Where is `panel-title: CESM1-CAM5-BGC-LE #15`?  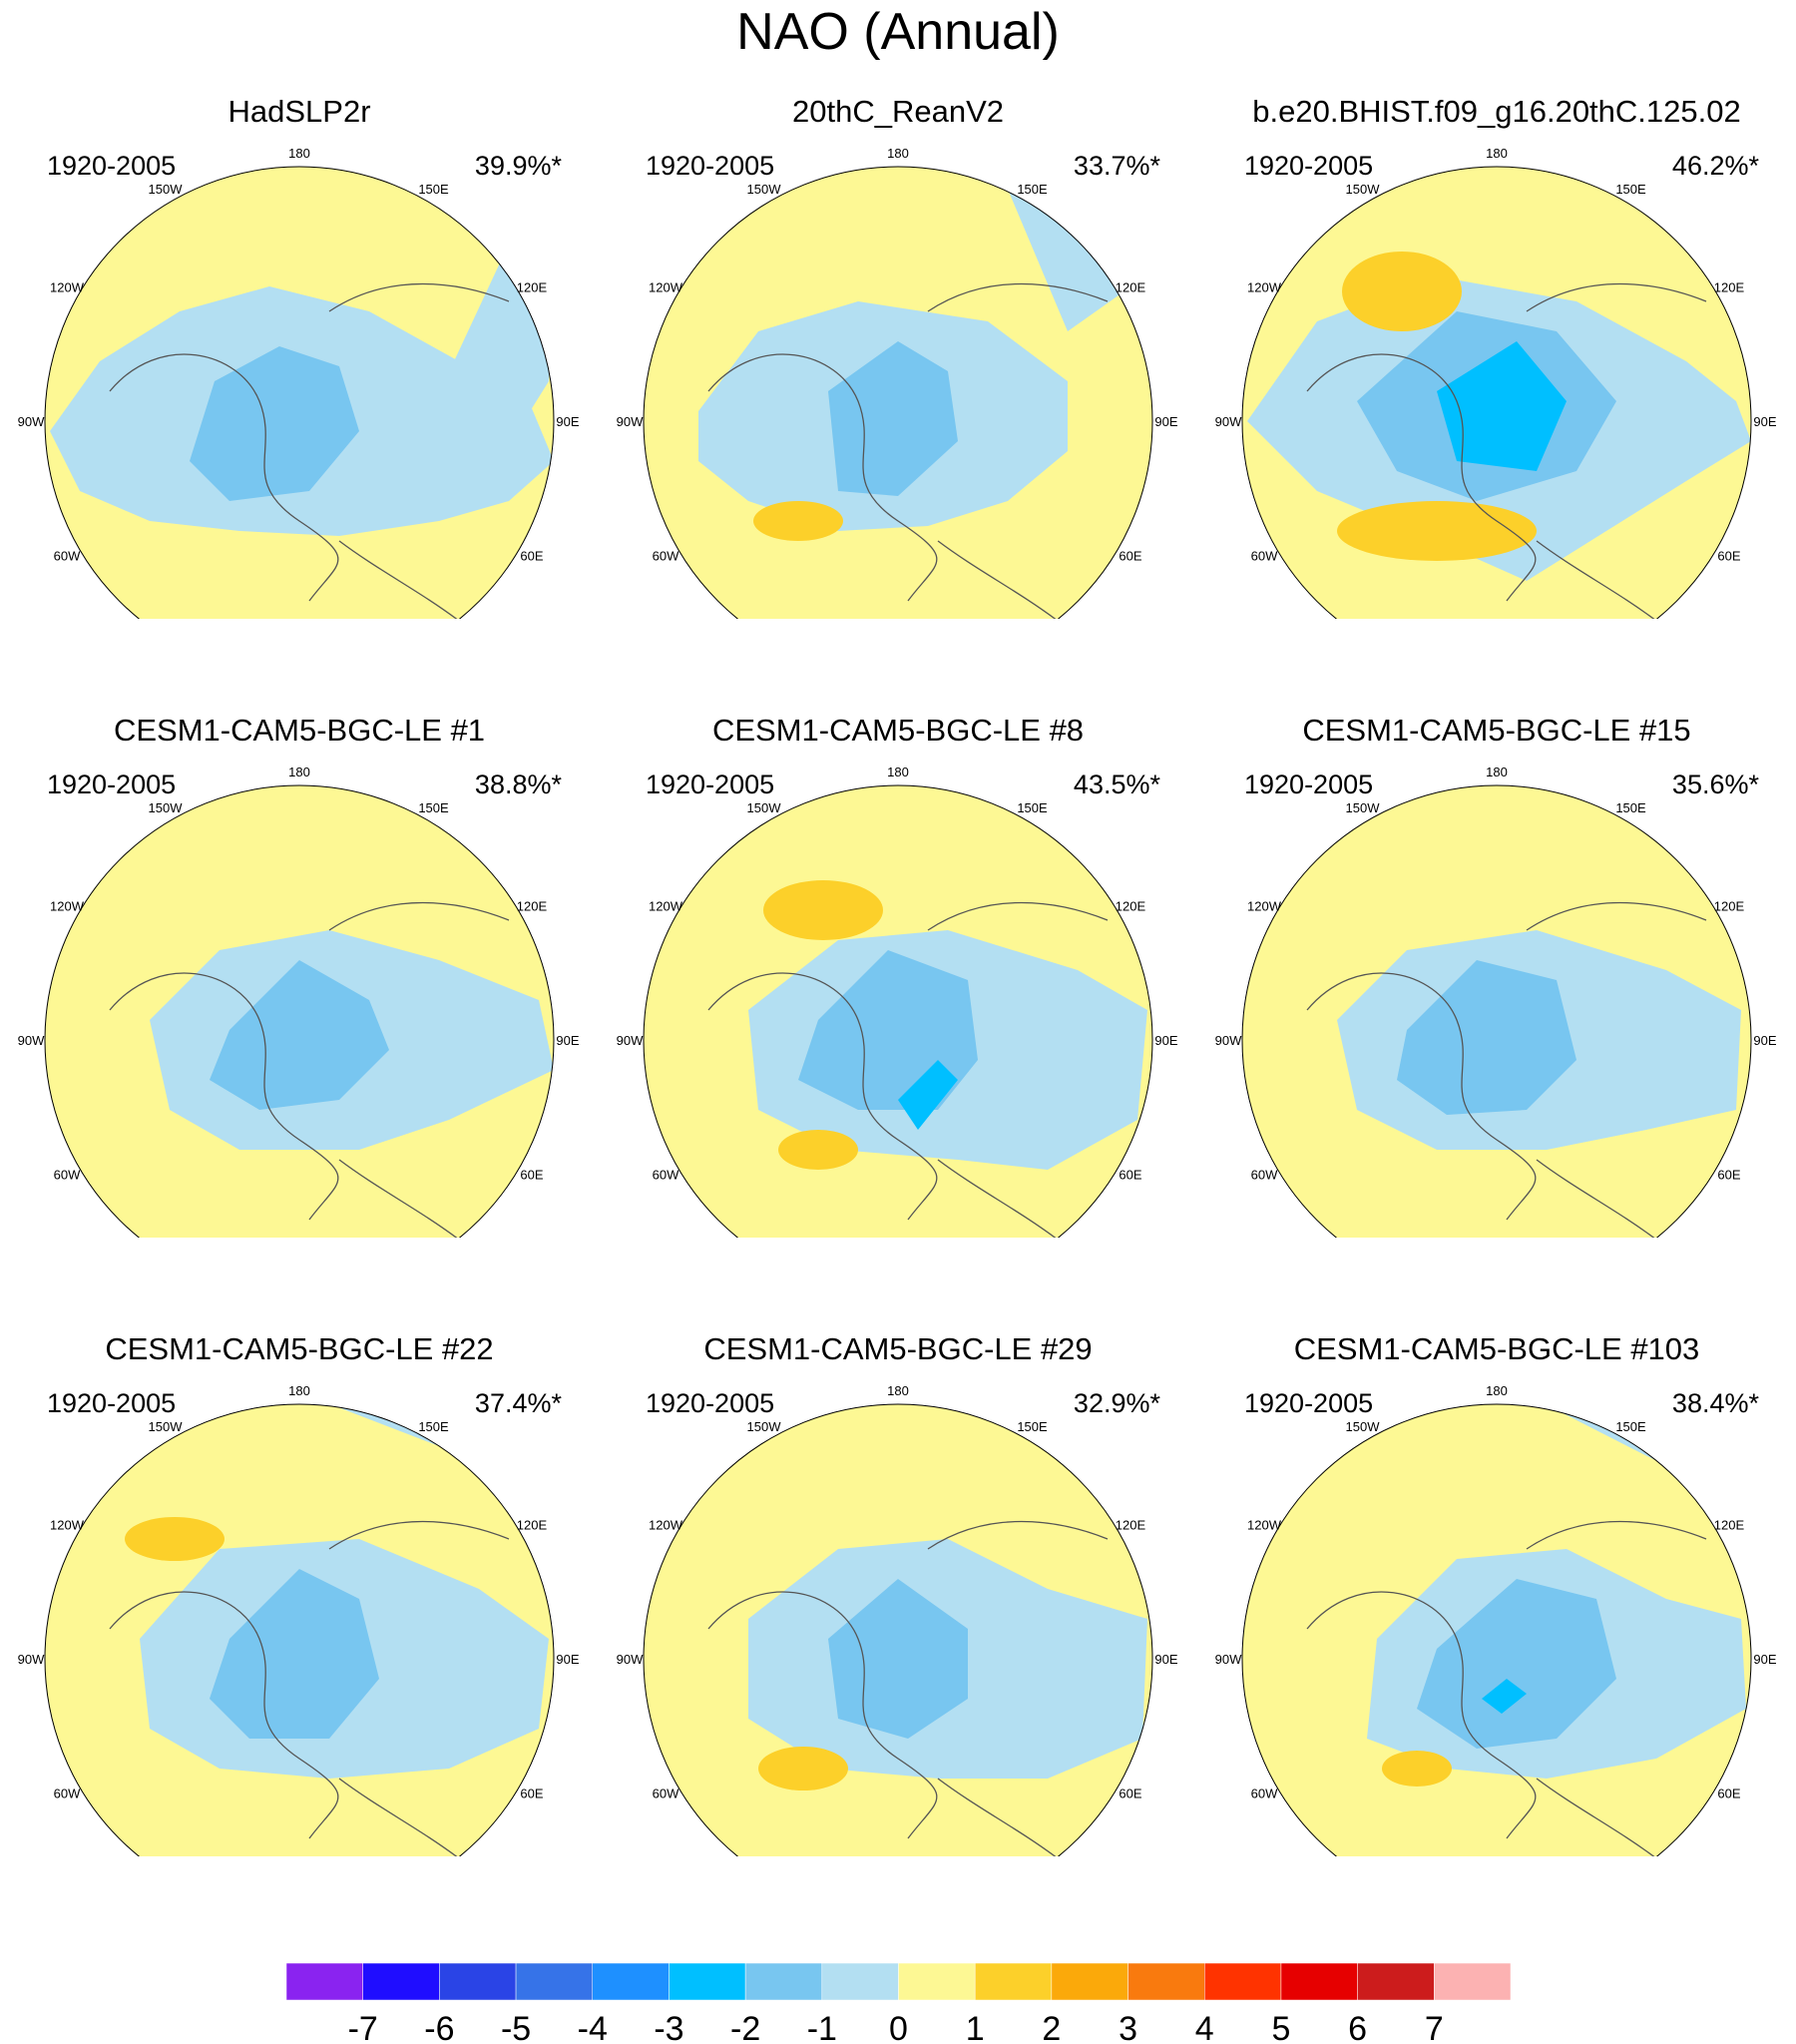 panel-title: CESM1-CAM5-BGC-LE #15 is located at coordinates (1496, 730).